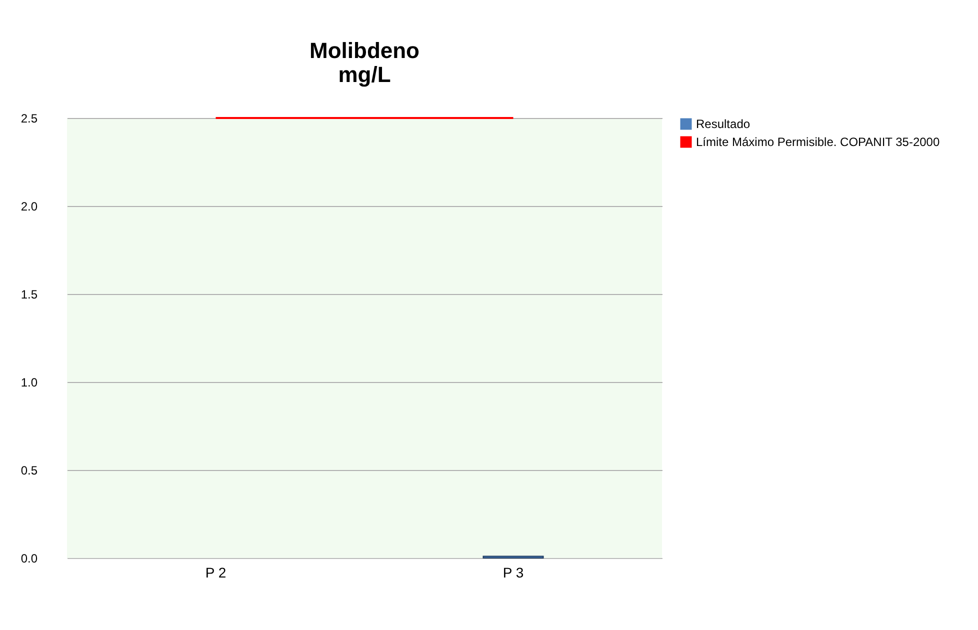 This screenshot has width=978, height=630. What do you see at coordinates (215, 572) in the screenshot?
I see `x-tick-label: P 2` at bounding box center [215, 572].